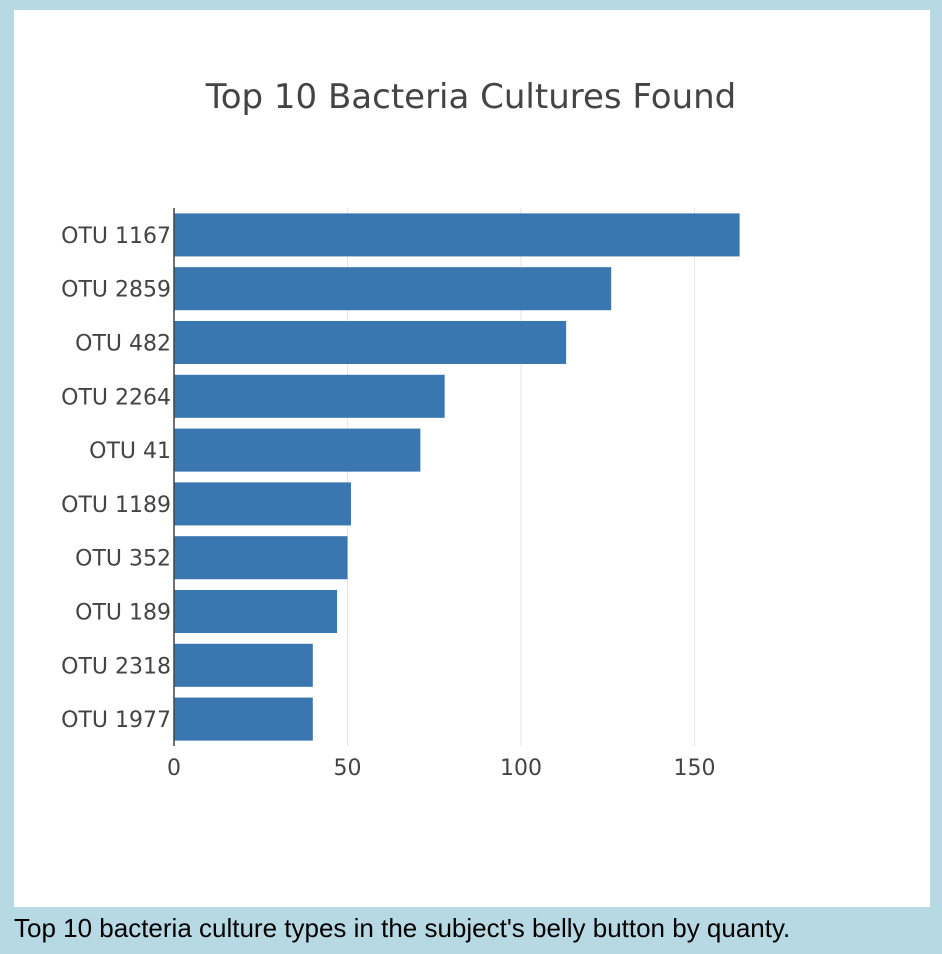 The width and height of the screenshot is (942, 954). What do you see at coordinates (521, 768) in the screenshot?
I see `x-tick-label: 100` at bounding box center [521, 768].